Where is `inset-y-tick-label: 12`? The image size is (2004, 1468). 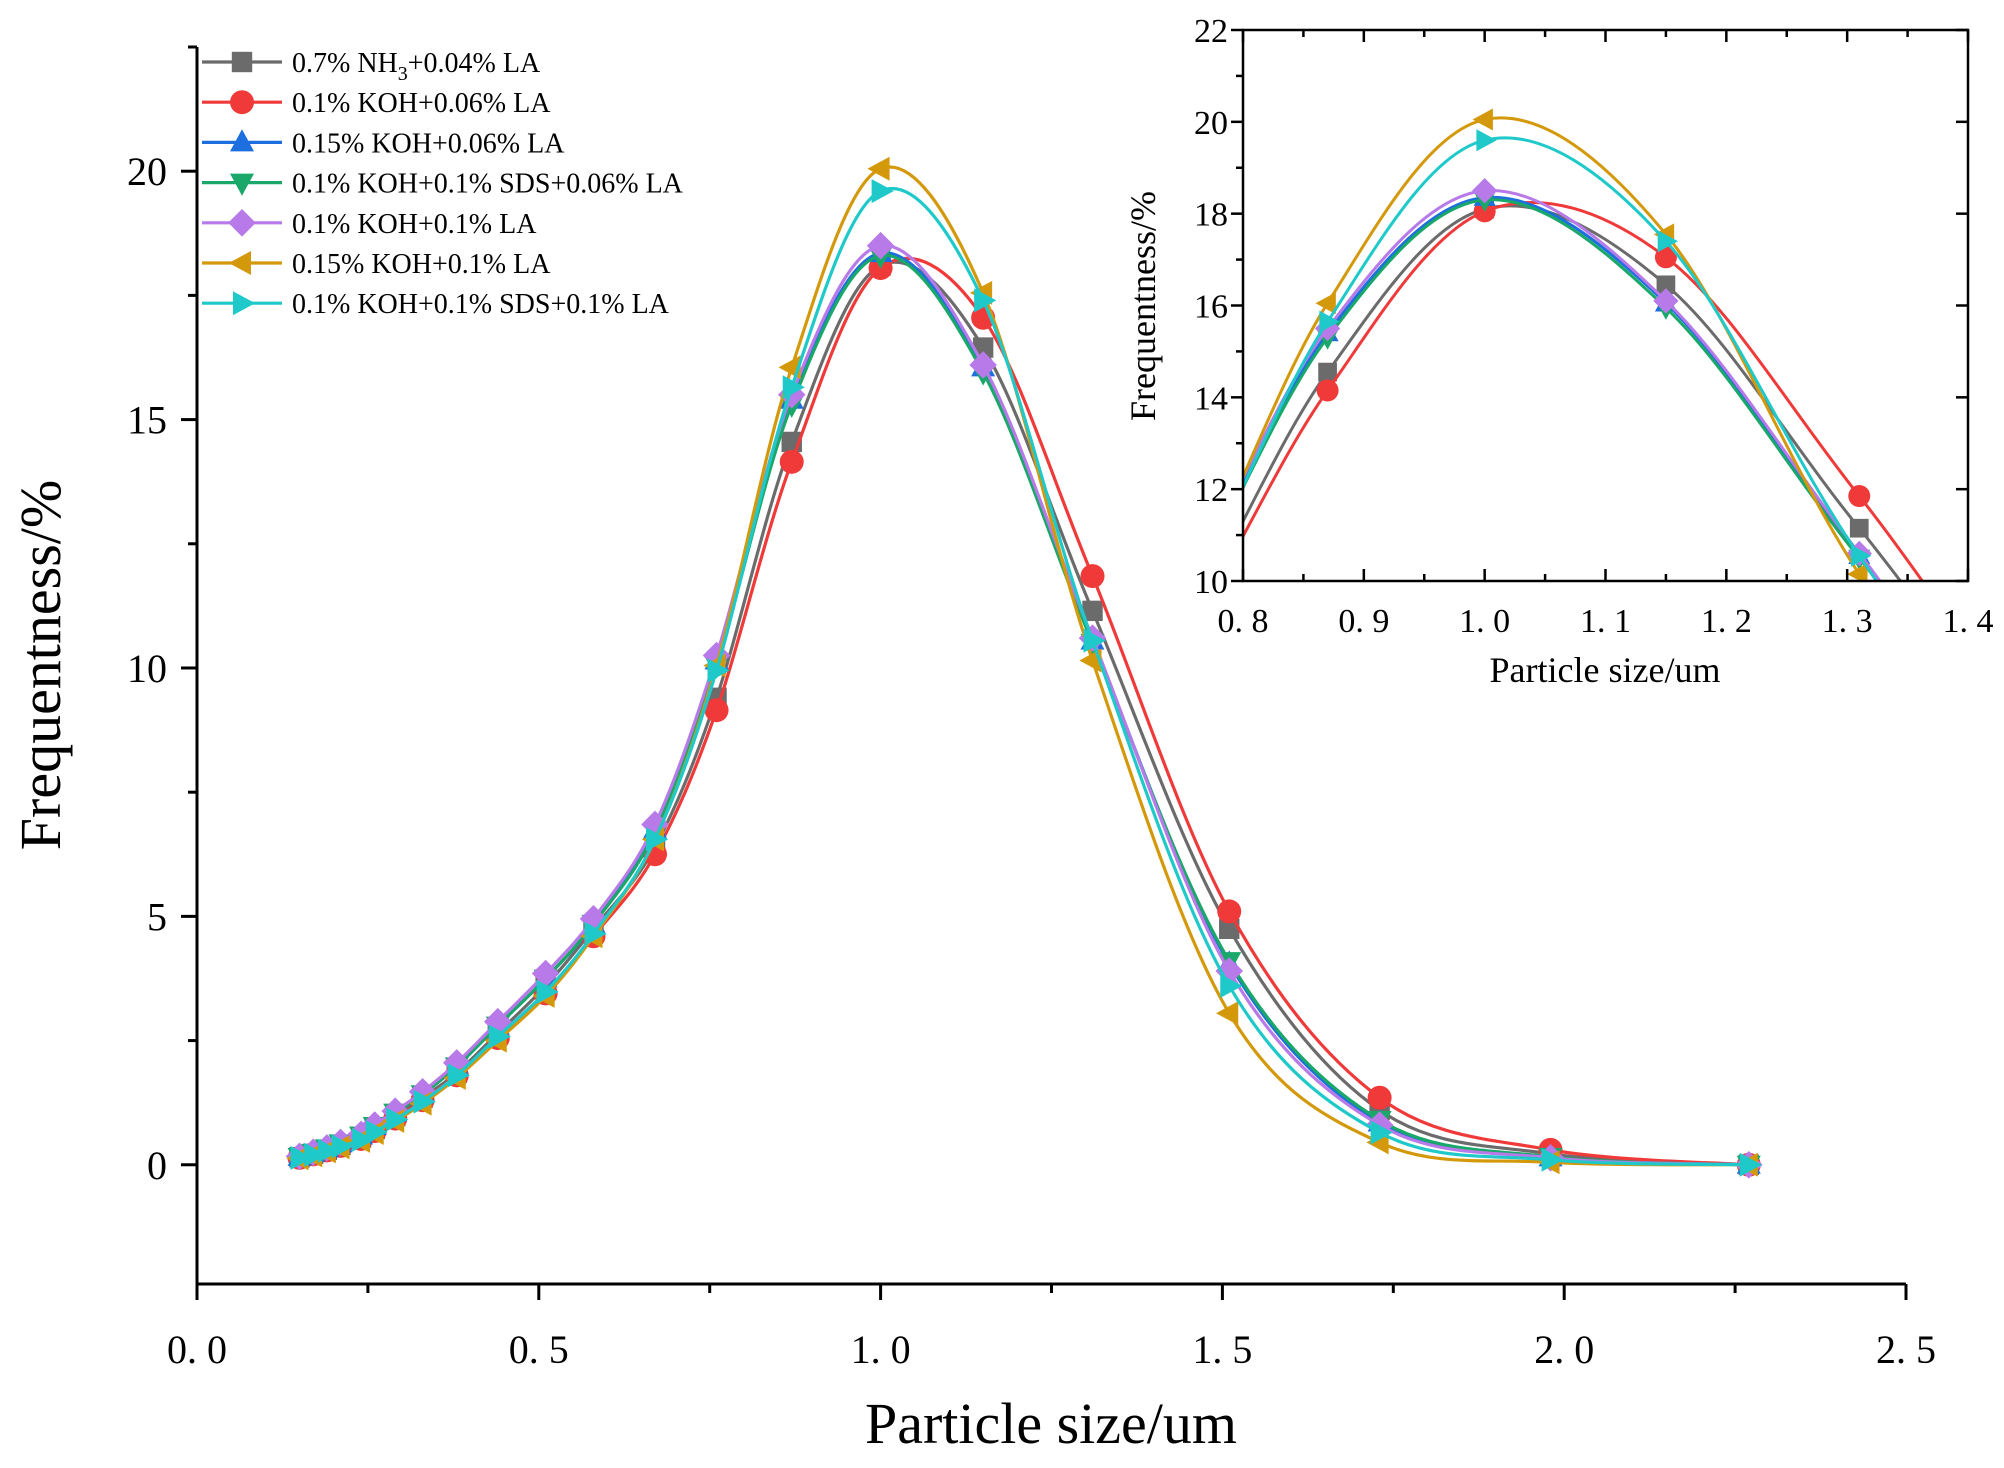 inset-y-tick-label: 12 is located at coordinates (1211, 490).